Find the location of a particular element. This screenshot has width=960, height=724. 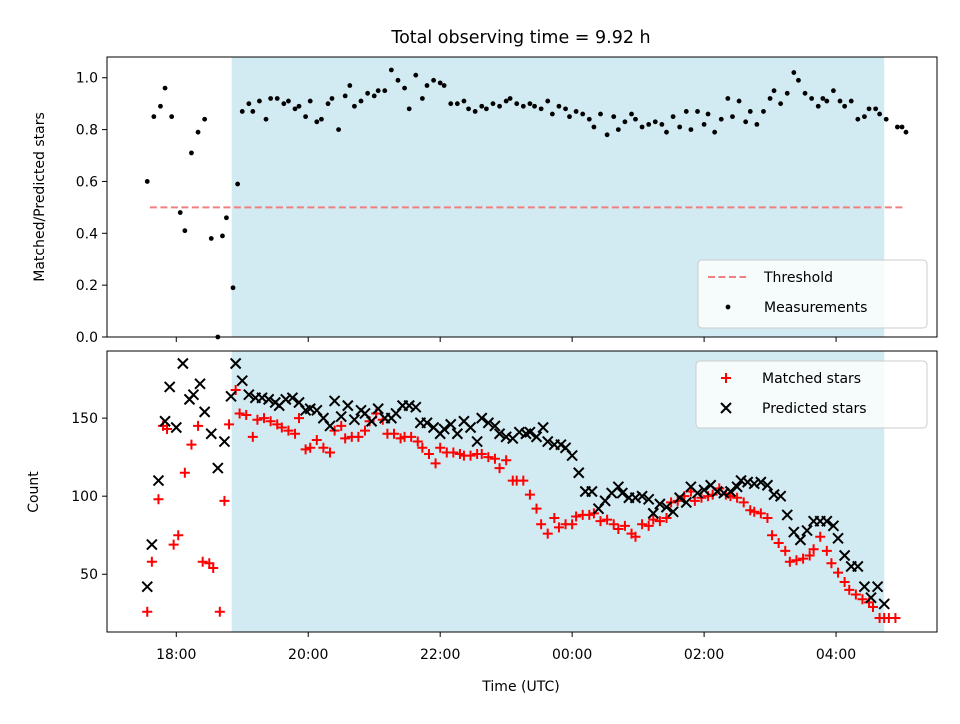

bottom-legend: Matched stars Predicted stars is located at coordinates (811, 394).